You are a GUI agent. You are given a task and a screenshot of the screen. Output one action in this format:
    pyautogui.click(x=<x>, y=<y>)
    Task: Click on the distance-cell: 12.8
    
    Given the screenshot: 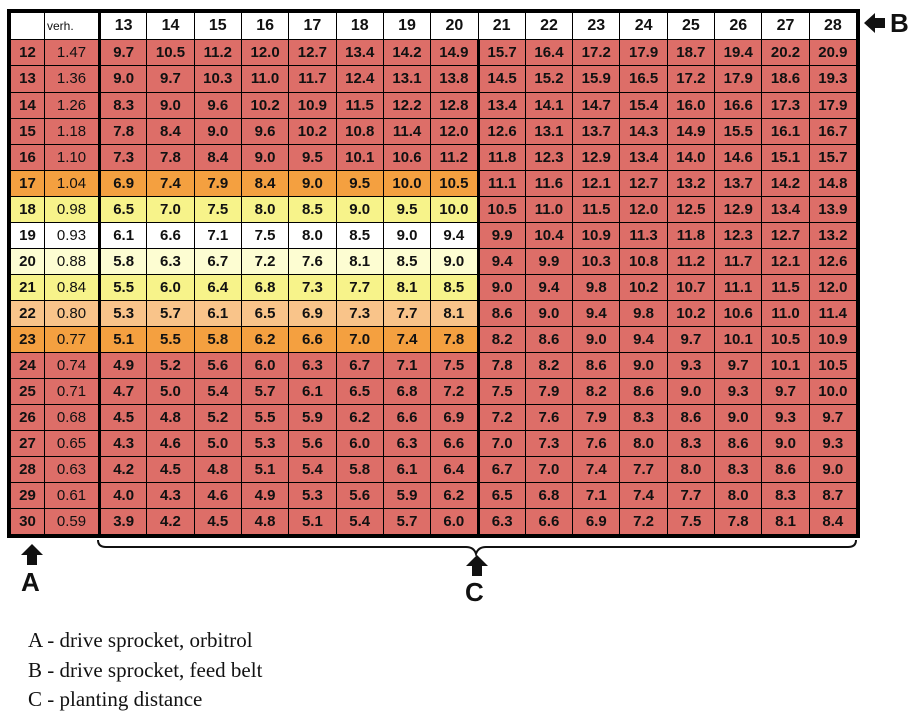 What is the action you would take?
    pyautogui.click(x=455, y=105)
    